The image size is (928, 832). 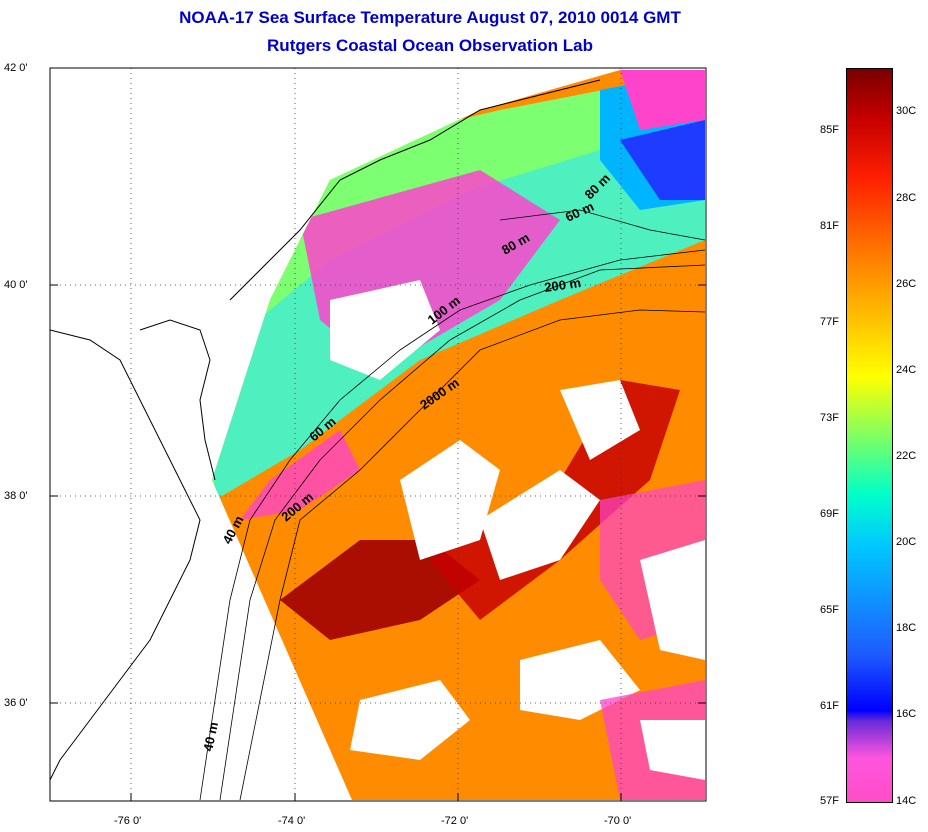 I want to click on fahrenheit-tick: 57F, so click(x=829, y=801).